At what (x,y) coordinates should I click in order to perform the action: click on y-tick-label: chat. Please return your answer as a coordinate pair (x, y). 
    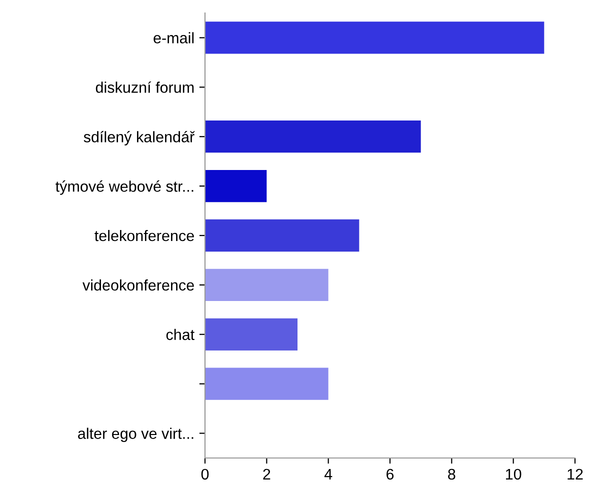
    Looking at the image, I should click on (180, 334).